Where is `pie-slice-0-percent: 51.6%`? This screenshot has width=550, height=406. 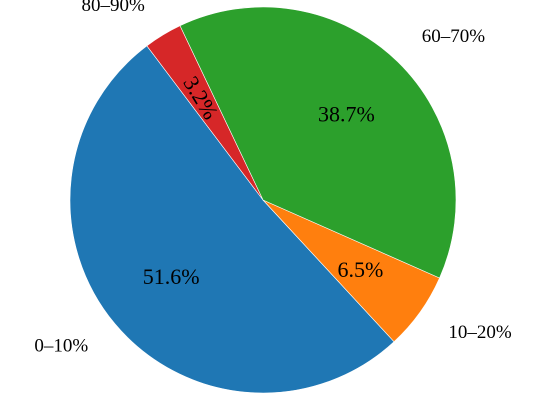 pie-slice-0-percent: 51.6% is located at coordinates (171, 276).